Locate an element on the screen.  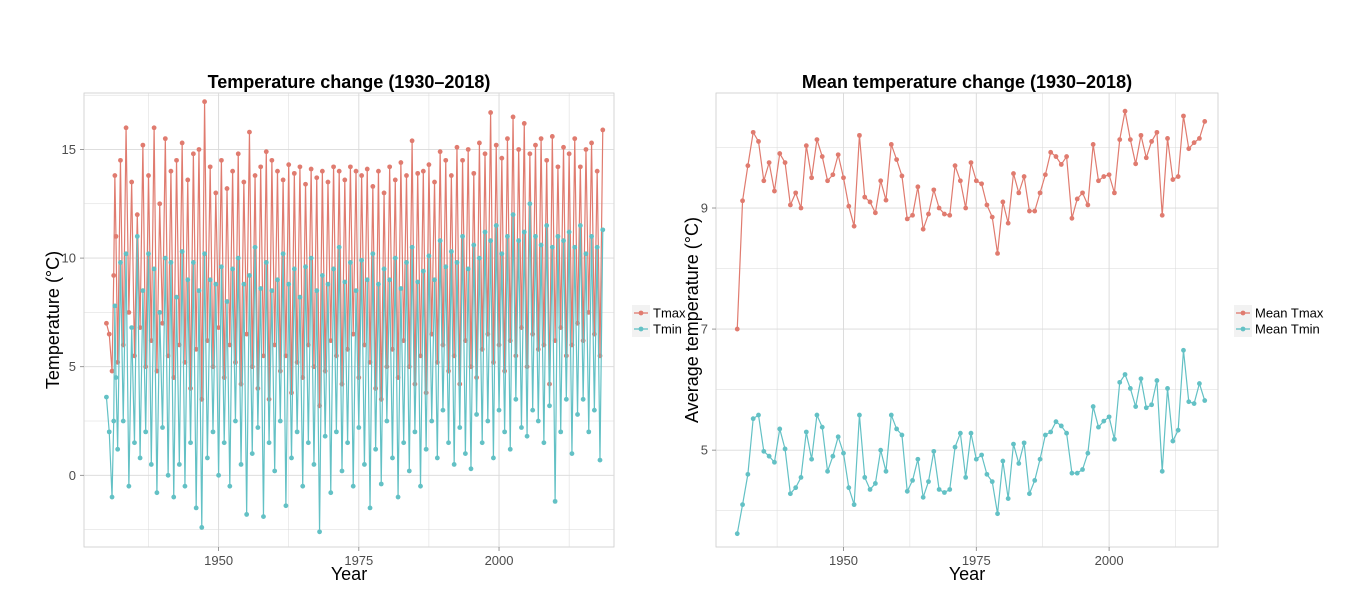
y-tick-label: 5 is located at coordinates (704, 450).